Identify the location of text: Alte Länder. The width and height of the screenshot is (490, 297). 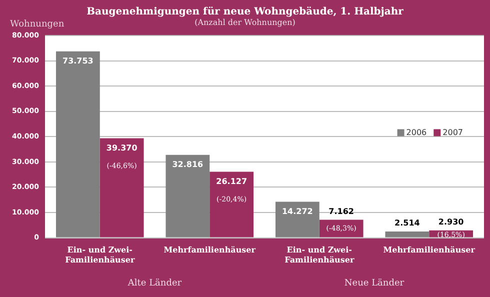
(154, 283).